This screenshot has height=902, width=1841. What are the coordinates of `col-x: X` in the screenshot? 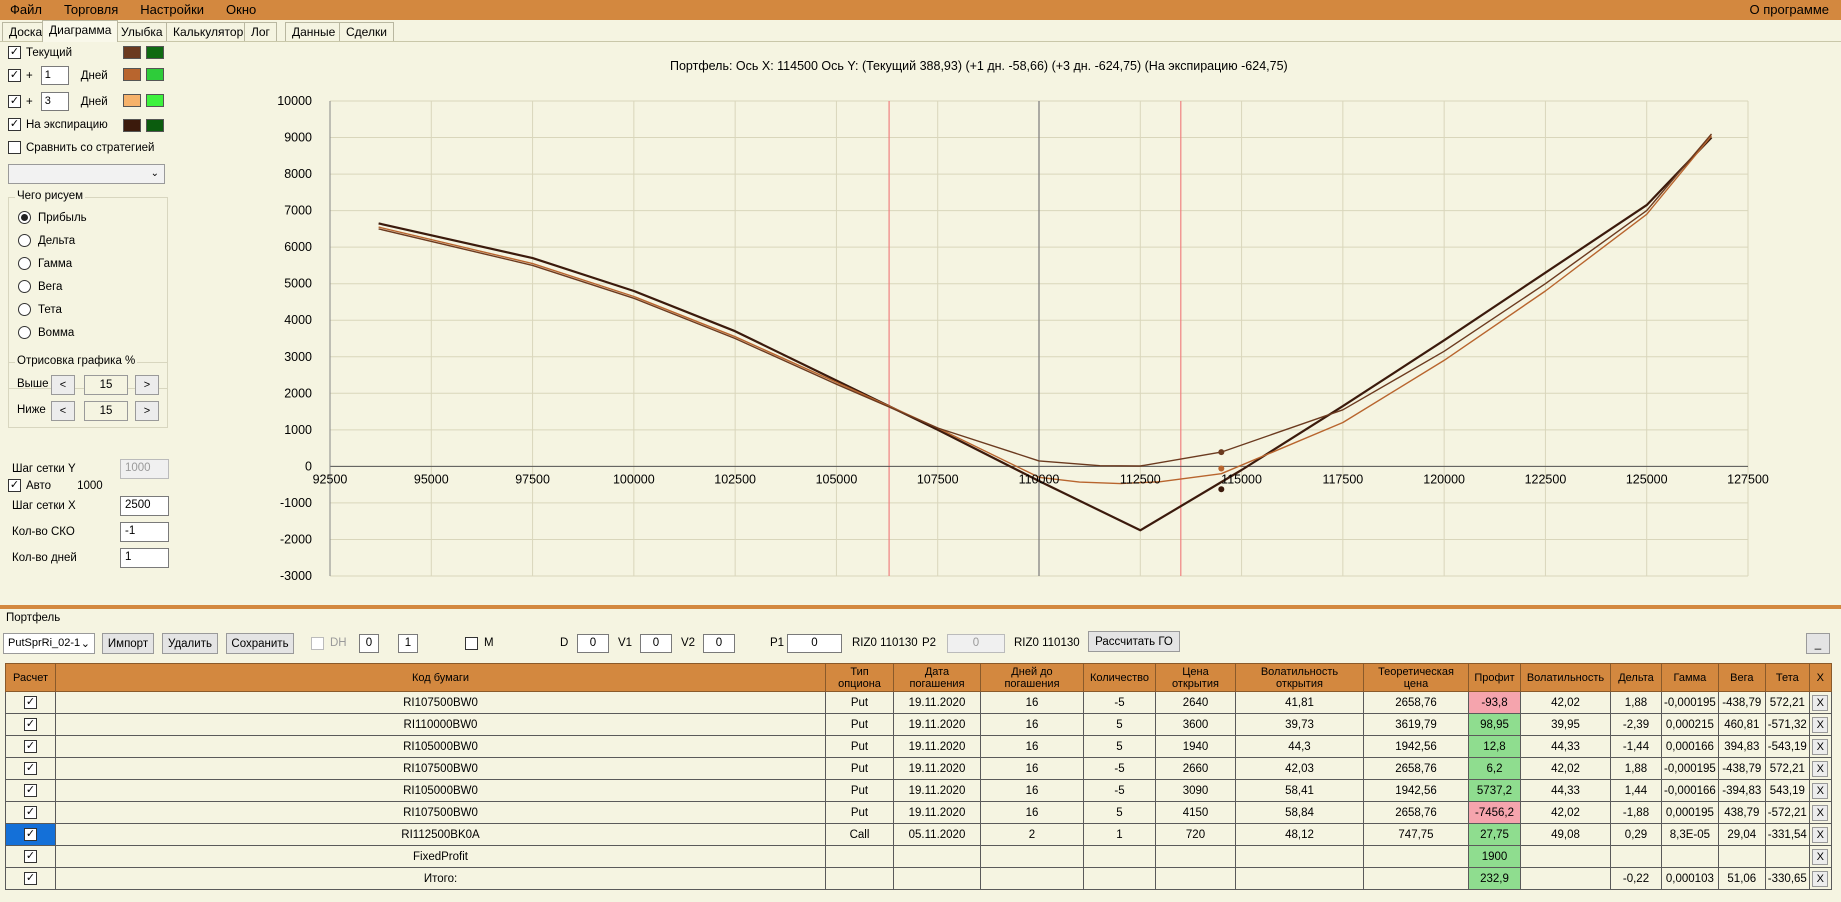 It's located at (1820, 677).